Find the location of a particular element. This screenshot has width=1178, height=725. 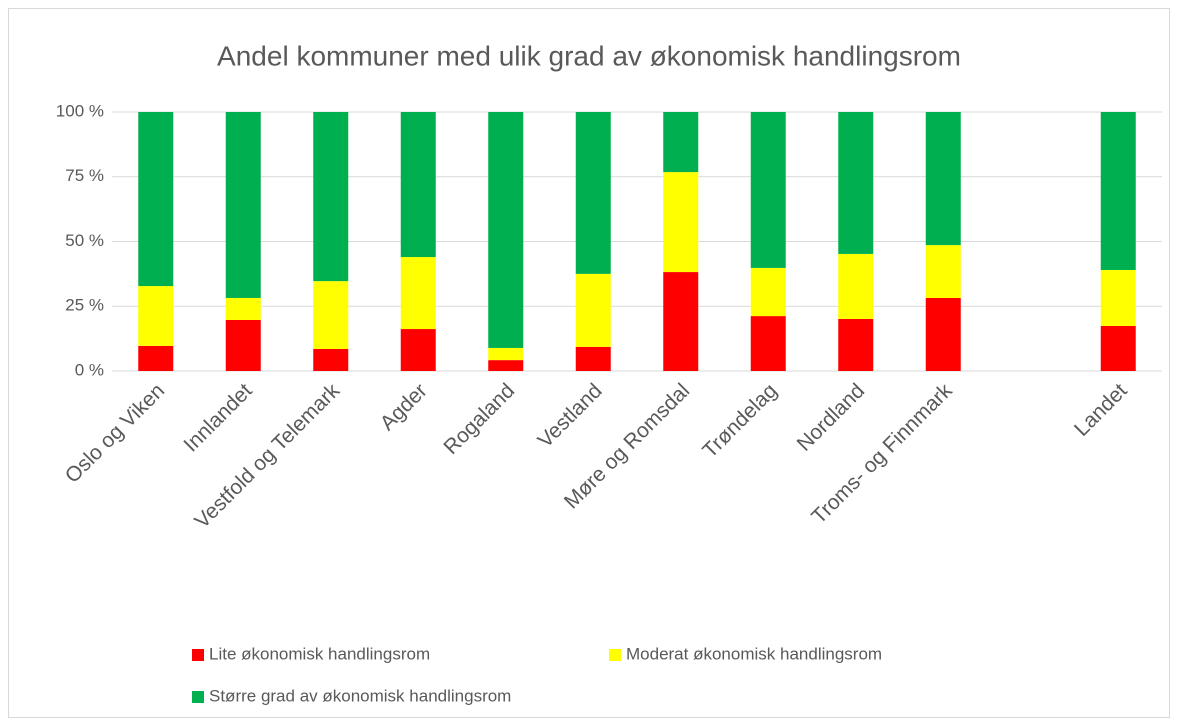

y-tick-label: 100 % is located at coordinates (80, 110).